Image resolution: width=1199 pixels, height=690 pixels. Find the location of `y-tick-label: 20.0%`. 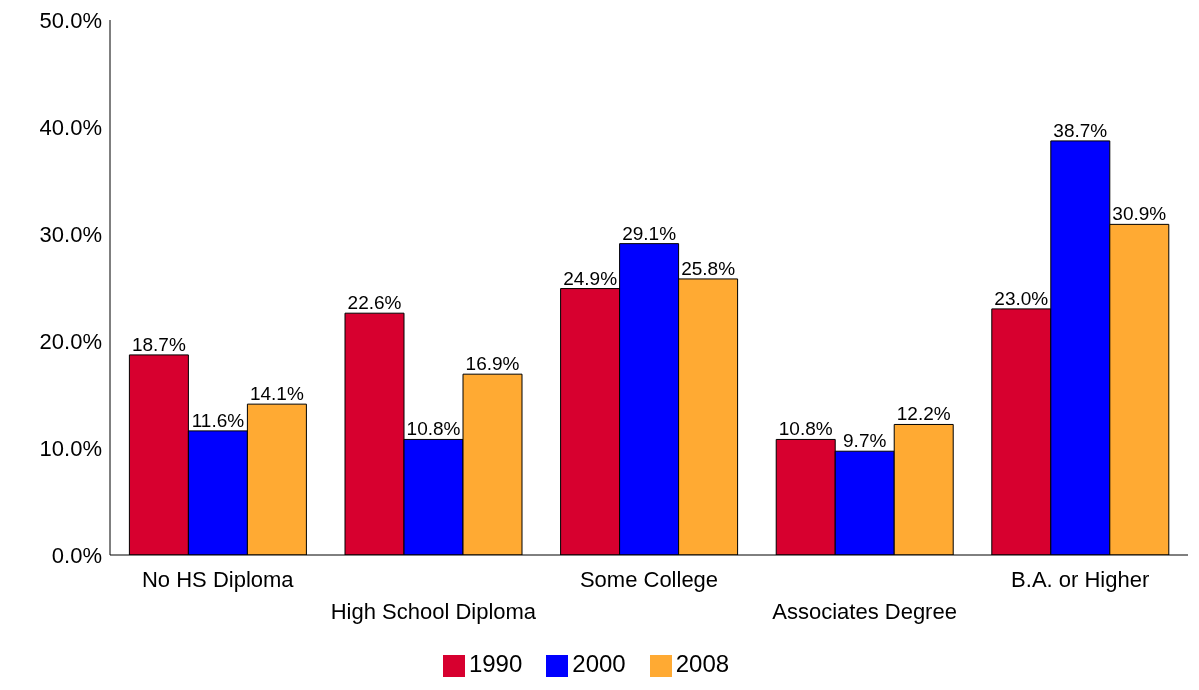

y-tick-label: 20.0% is located at coordinates (70, 341).